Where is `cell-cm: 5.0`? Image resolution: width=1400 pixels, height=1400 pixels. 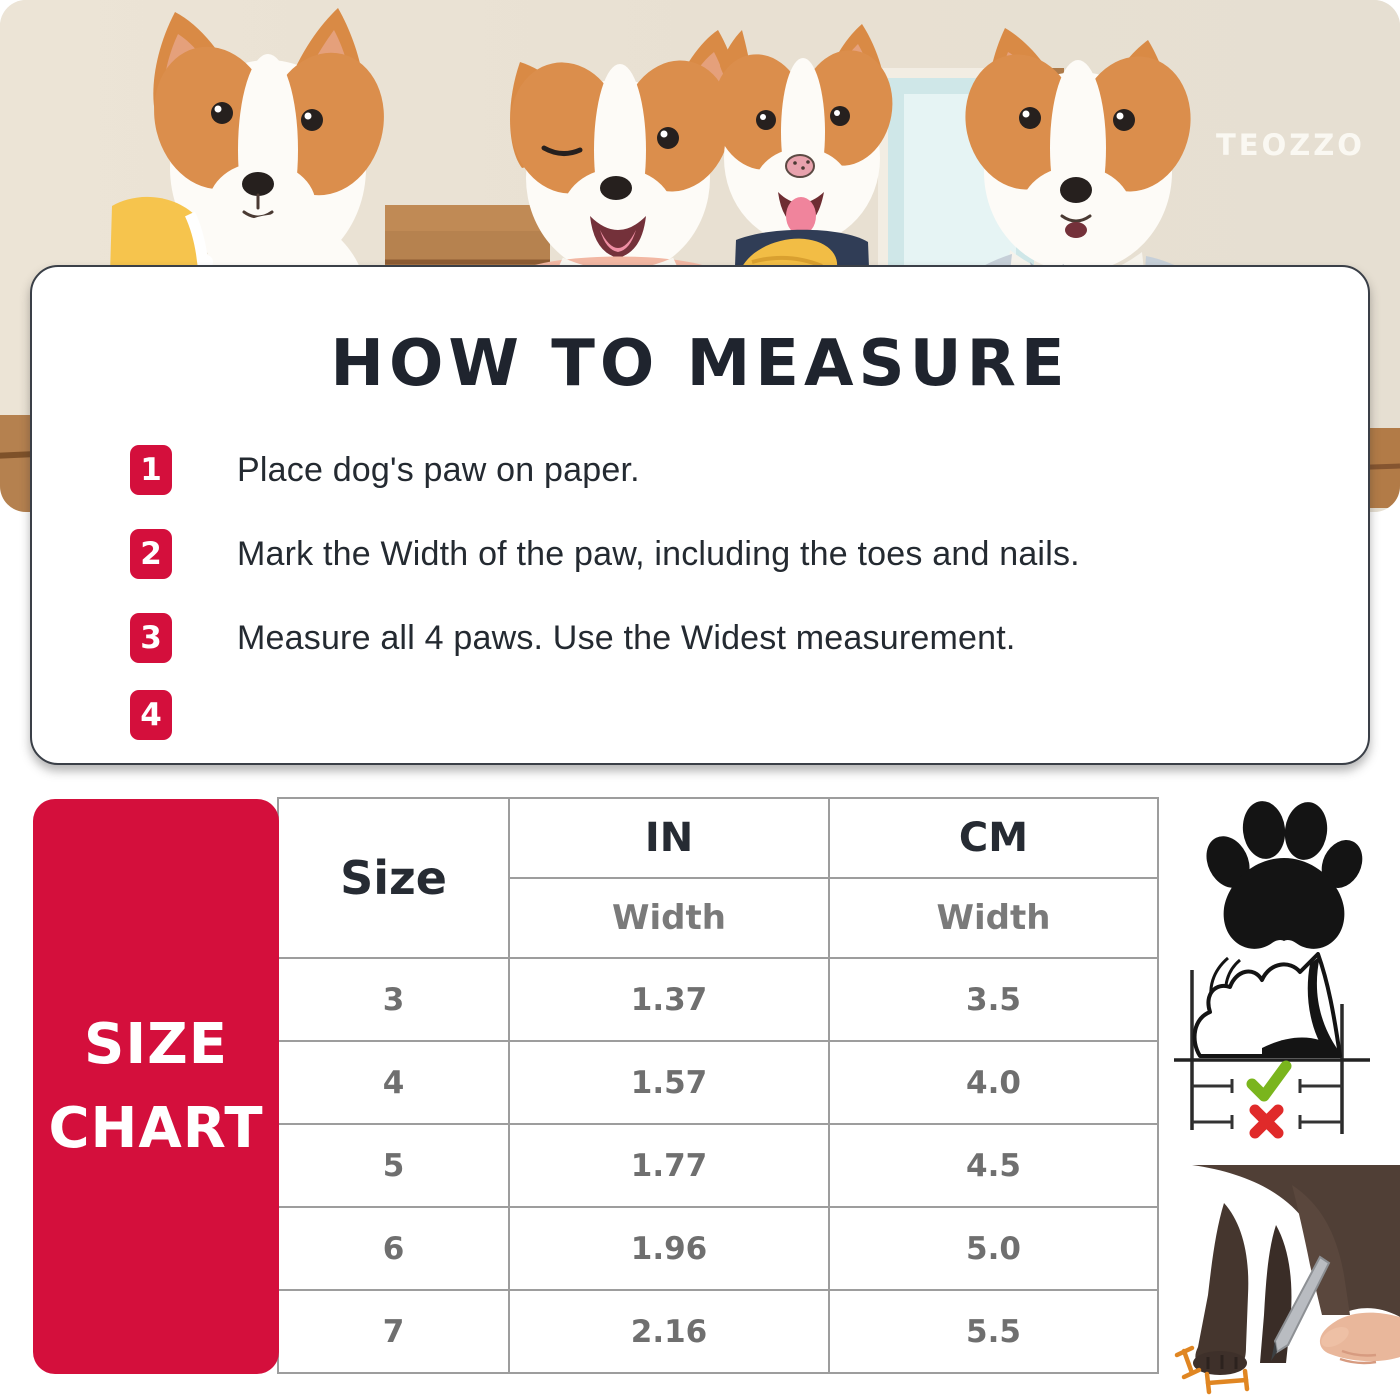
cell-cm: 5.0 is located at coordinates (993, 1248).